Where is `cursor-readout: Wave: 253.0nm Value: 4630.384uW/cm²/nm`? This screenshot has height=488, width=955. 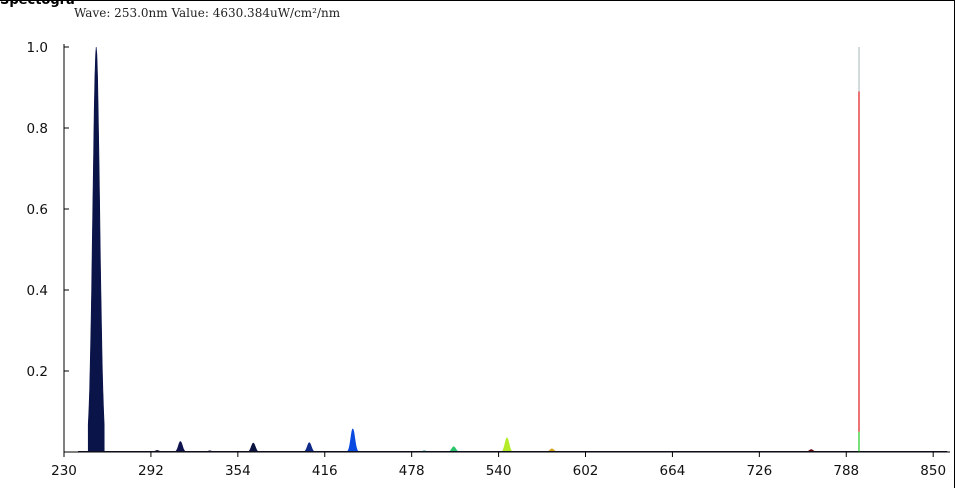
cursor-readout: Wave: 253.0nm Value: 4630.384uW/cm²/nm is located at coordinates (207, 13).